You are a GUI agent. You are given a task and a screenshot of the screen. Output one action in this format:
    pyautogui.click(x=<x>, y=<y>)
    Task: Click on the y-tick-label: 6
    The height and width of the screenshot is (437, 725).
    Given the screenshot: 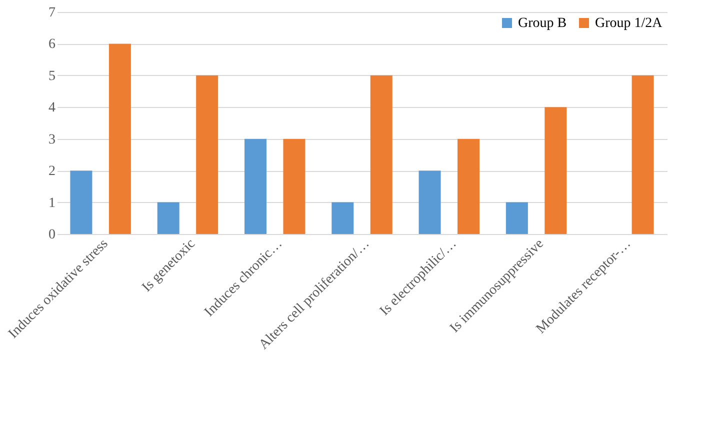 What is the action you would take?
    pyautogui.click(x=52, y=44)
    